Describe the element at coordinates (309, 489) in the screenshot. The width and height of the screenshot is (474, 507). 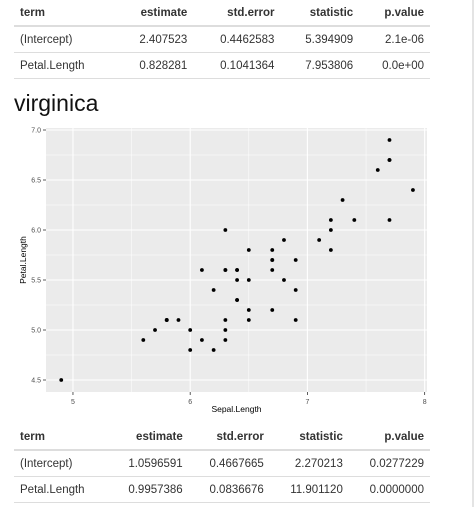
I see `cell-statistic: 11.901120` at that location.